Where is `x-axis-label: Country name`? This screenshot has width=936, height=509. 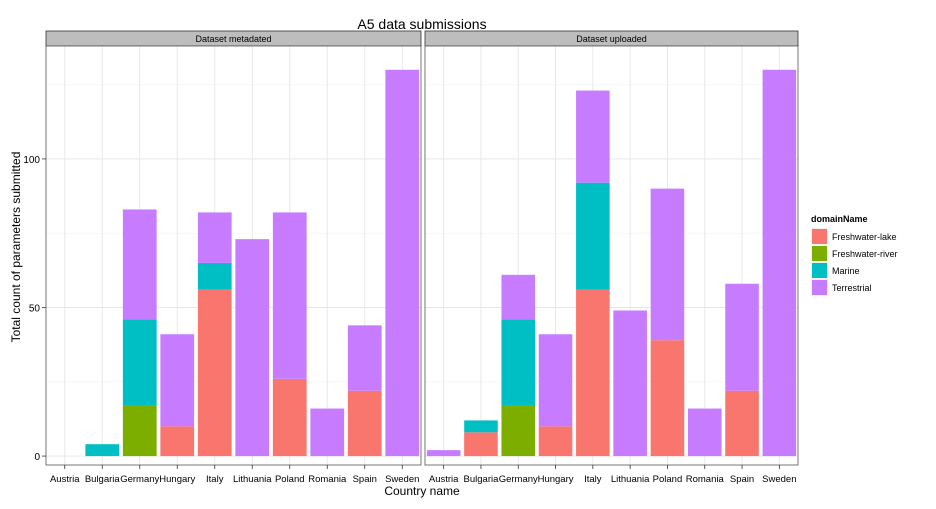 x-axis-label: Country name is located at coordinates (422, 491).